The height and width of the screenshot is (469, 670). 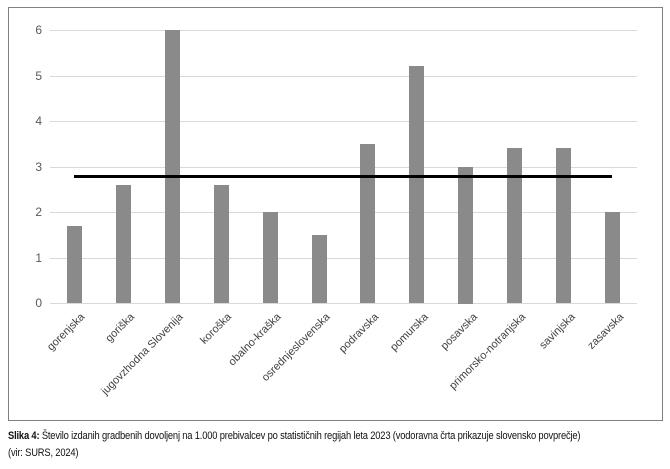 I want to click on y-tick-label: 3, so click(x=38, y=167).